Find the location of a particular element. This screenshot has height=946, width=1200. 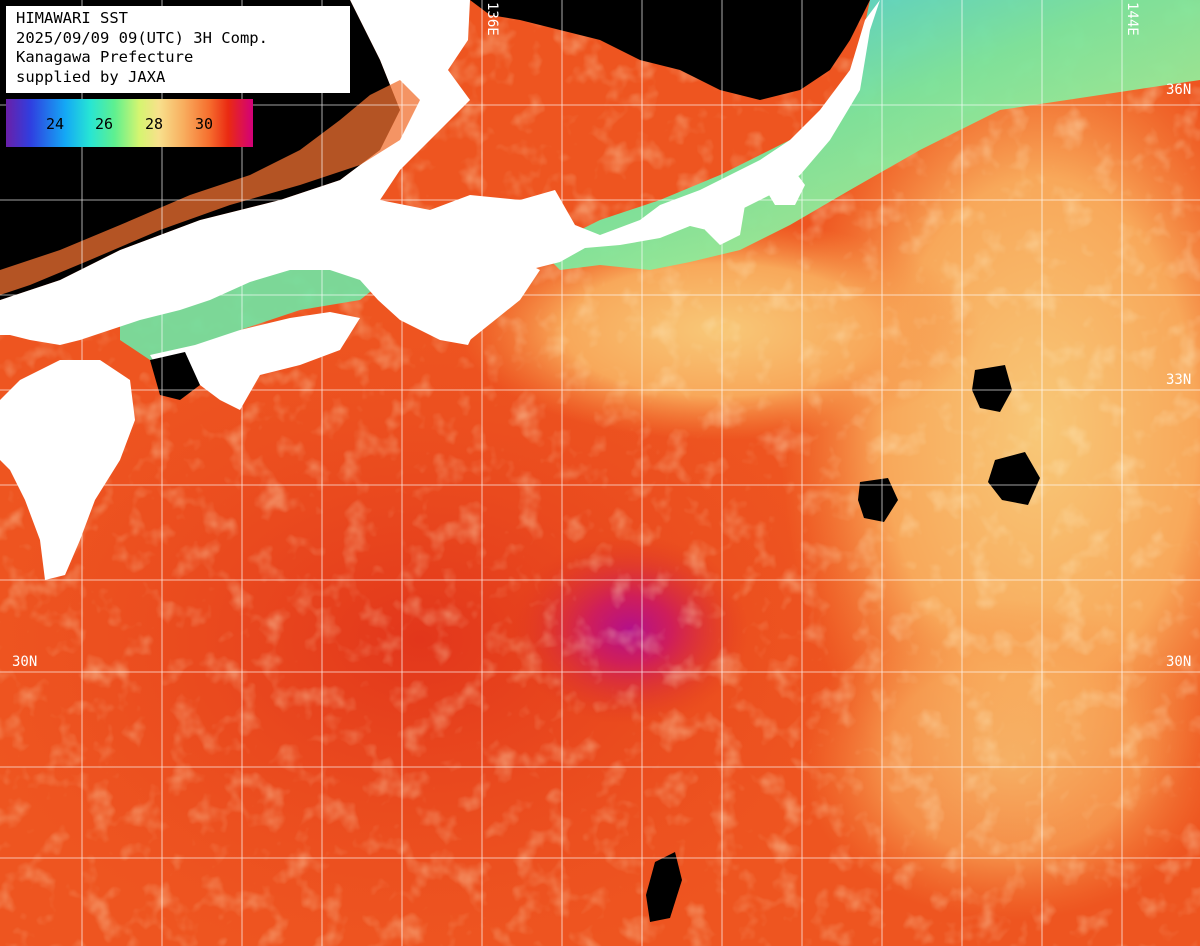

longitude-label: 136E is located at coordinates (492, 19).